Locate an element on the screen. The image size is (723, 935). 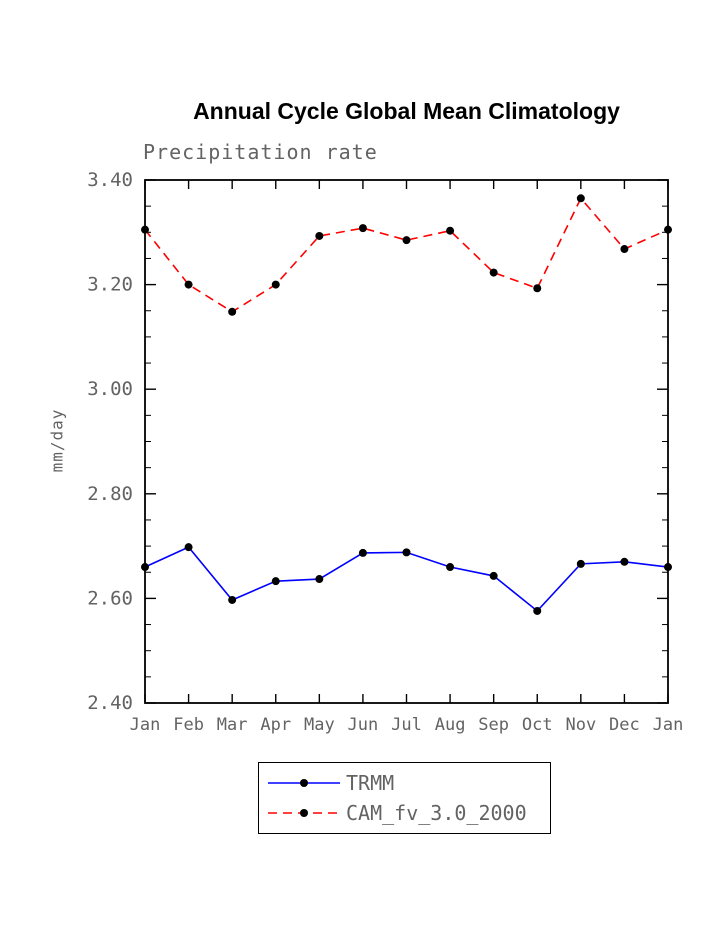
legend-item-trmm: TRMM is located at coordinates (404, 783).